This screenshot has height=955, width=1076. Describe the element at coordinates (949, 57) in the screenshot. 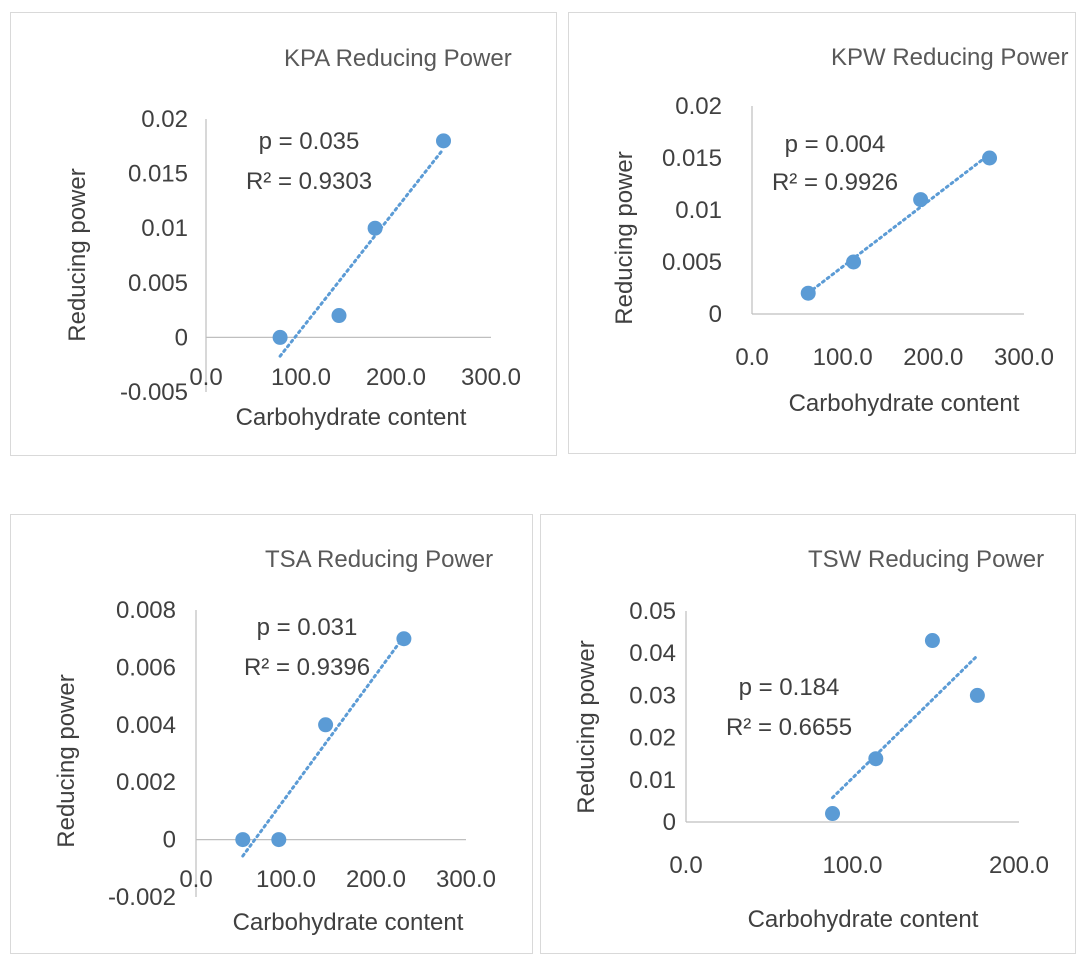

I see `chart-title: KPW Reducing Power` at that location.